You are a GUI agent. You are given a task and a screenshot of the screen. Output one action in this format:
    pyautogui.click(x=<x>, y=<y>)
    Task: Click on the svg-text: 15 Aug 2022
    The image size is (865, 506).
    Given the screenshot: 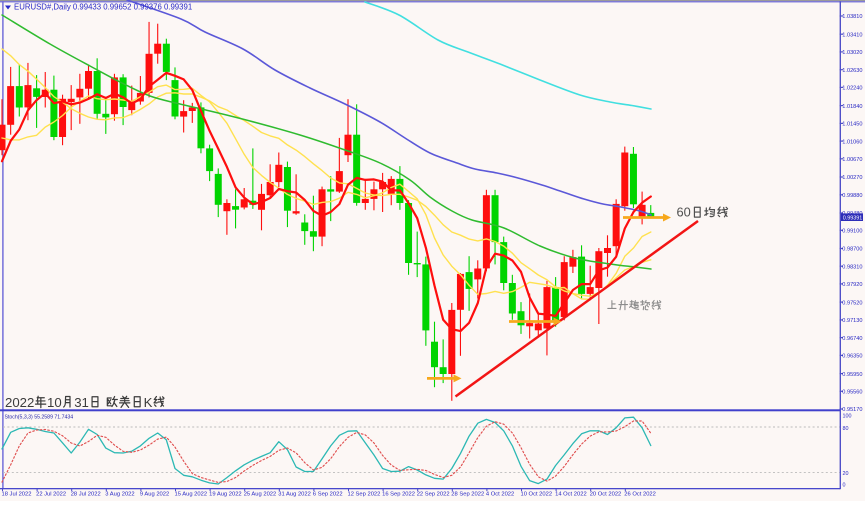 What is the action you would take?
    pyautogui.click(x=191, y=494)
    